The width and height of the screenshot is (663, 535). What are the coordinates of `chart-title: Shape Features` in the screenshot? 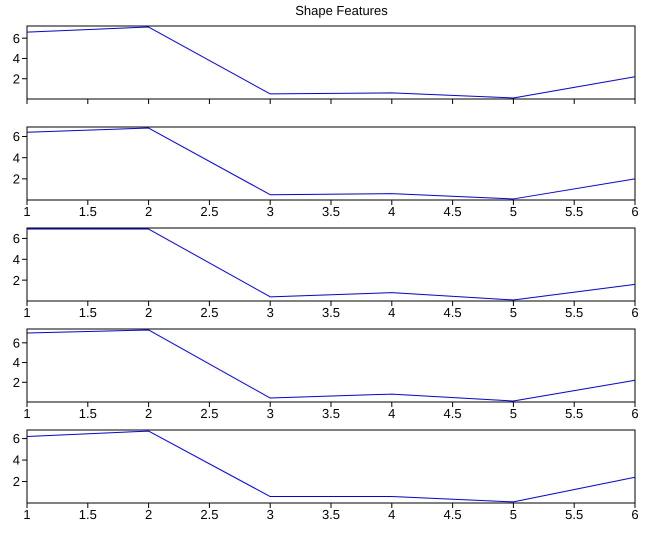 It's located at (341, 11).